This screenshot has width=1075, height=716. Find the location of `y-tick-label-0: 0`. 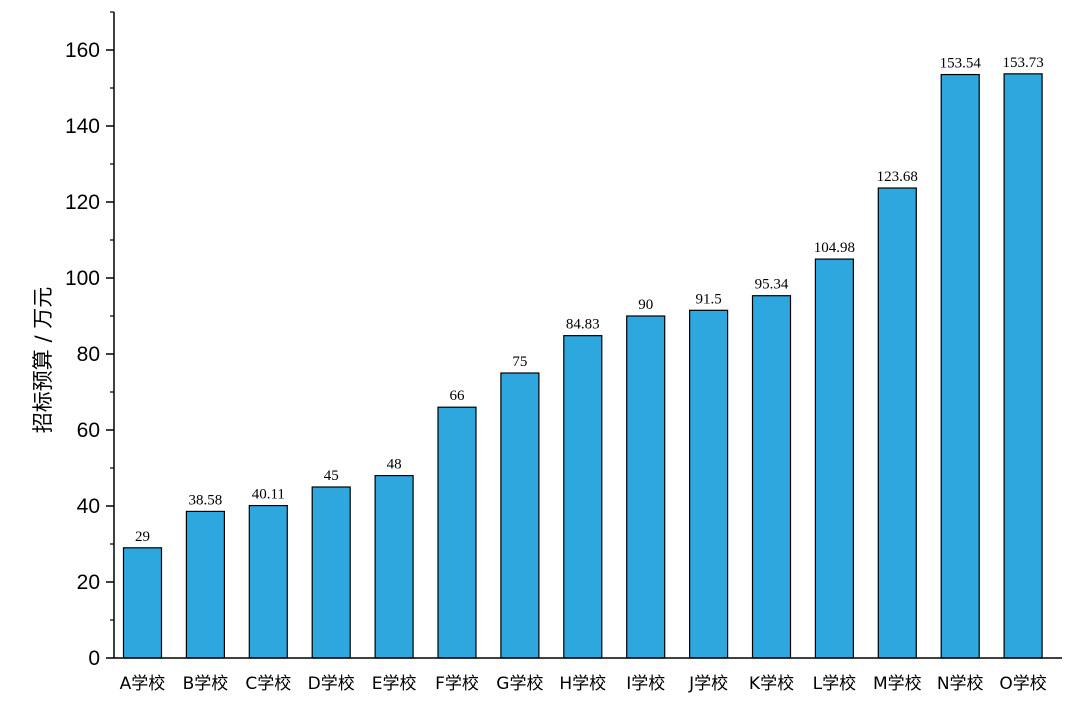

y-tick-label-0: 0 is located at coordinates (94, 658).